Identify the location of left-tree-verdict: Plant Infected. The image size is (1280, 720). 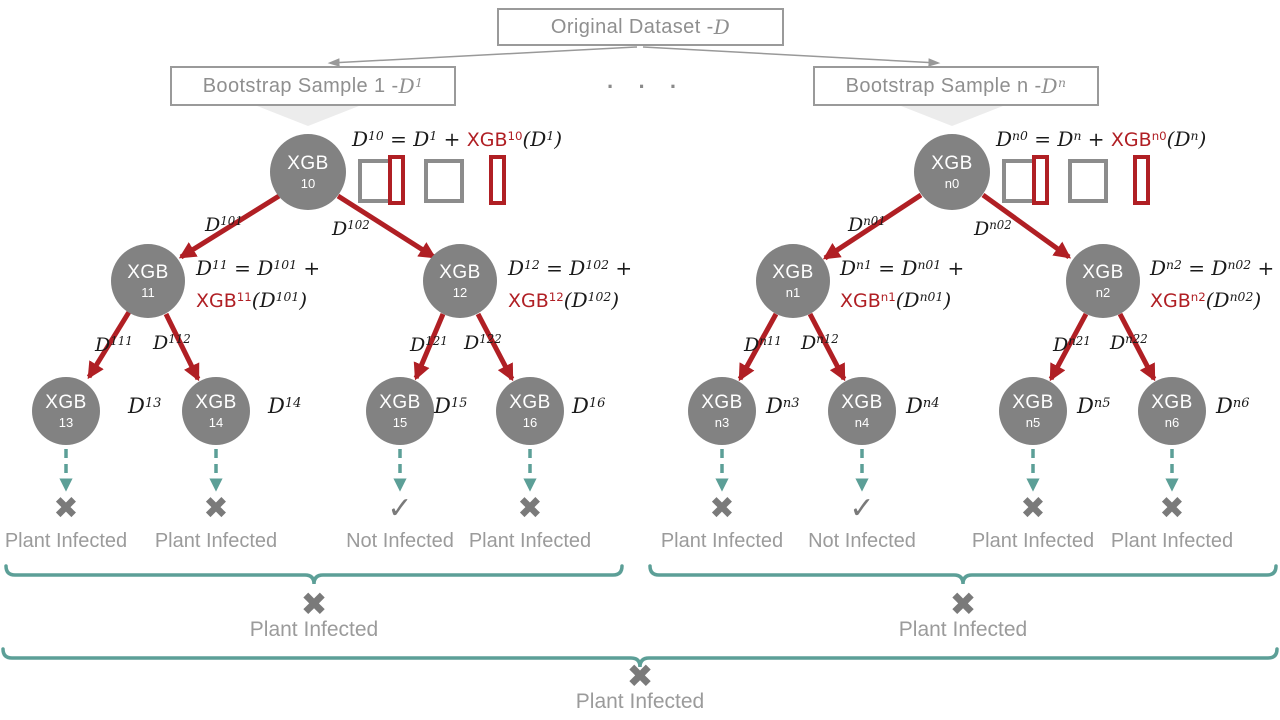
(314, 629).